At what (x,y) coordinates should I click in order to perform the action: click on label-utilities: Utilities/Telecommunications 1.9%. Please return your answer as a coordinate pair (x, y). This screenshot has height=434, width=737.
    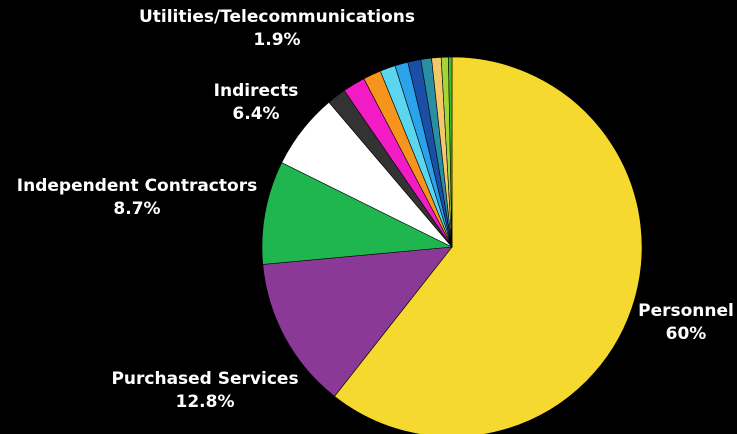
    Looking at the image, I should click on (277, 29).